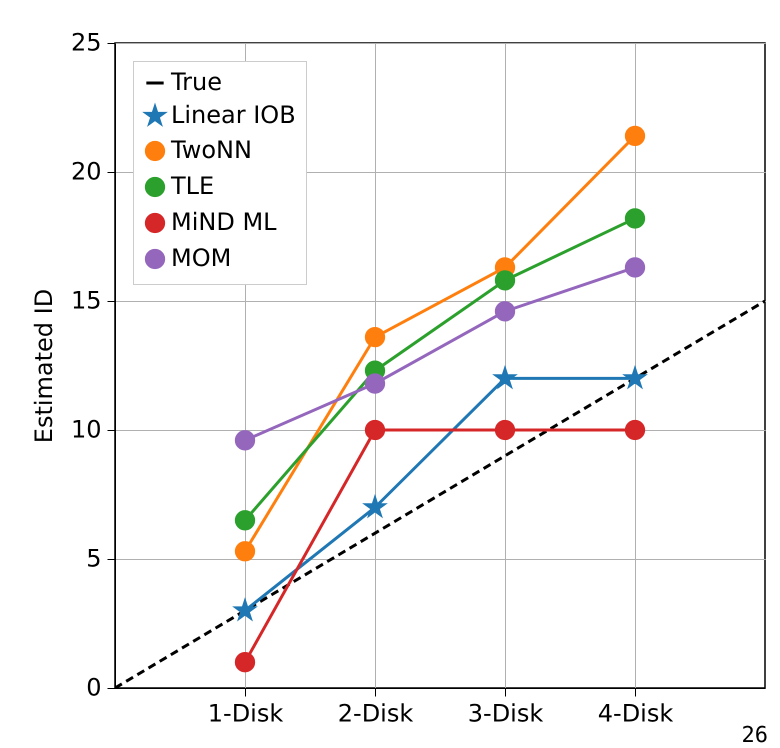  What do you see at coordinates (211, 150) in the screenshot?
I see `legend-label: TwoNN` at bounding box center [211, 150].